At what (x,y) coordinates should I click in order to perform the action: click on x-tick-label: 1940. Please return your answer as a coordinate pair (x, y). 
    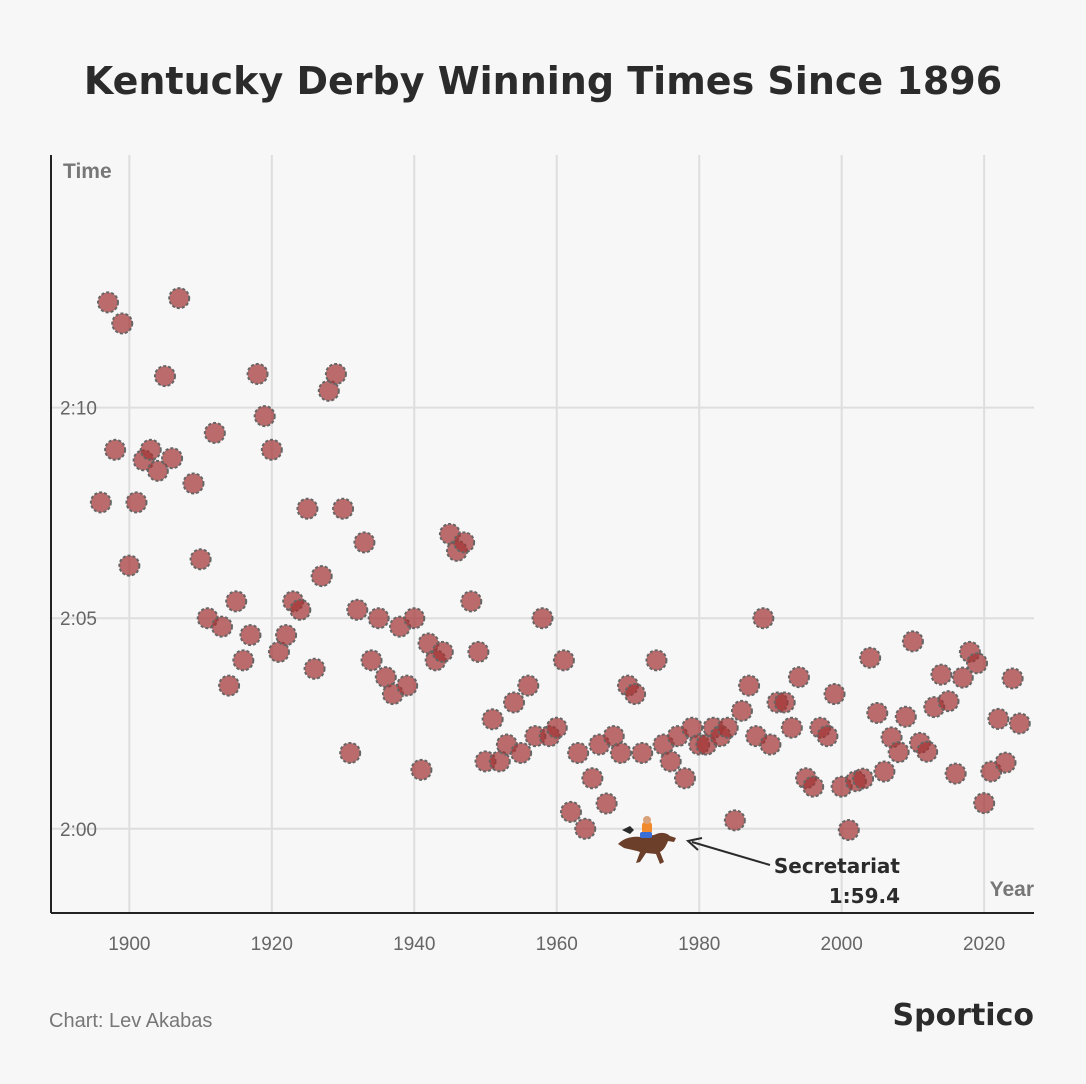
    Looking at the image, I should click on (414, 944).